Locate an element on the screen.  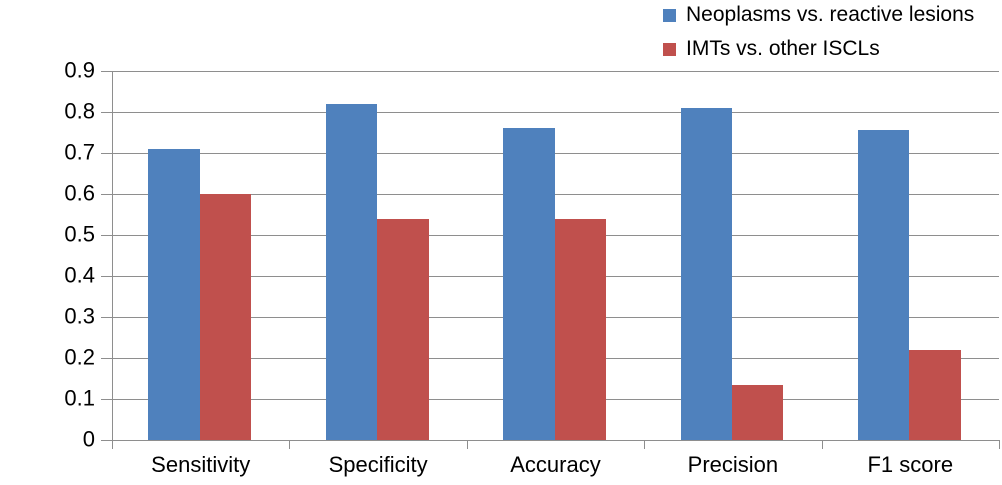
legend-item-imts: IMTs vs. other ISCLs is located at coordinates (818, 49).